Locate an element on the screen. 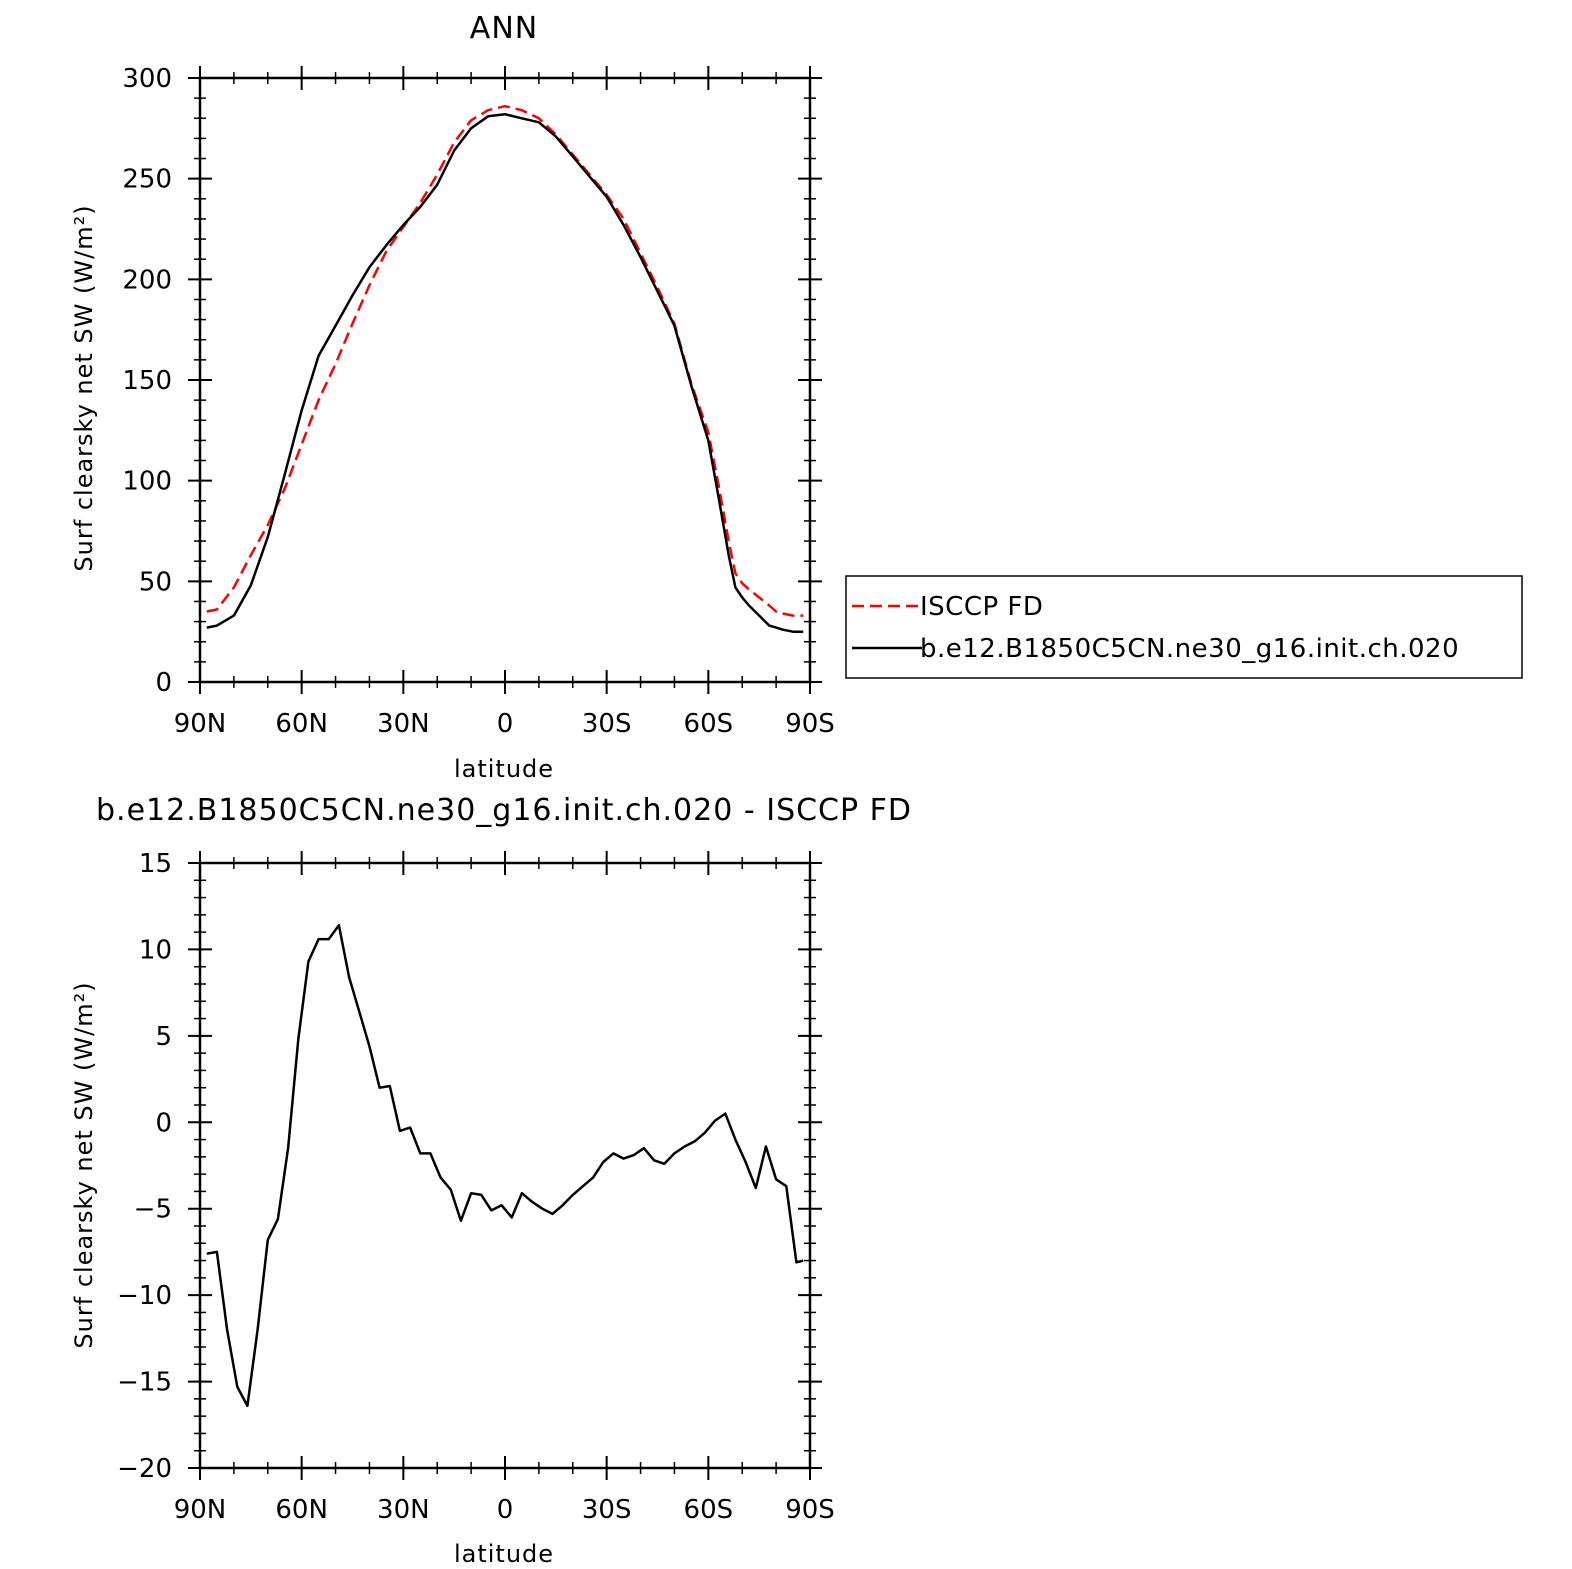 This screenshot has width=1572, height=1569. top-x-tick-label: 90S is located at coordinates (810, 724).